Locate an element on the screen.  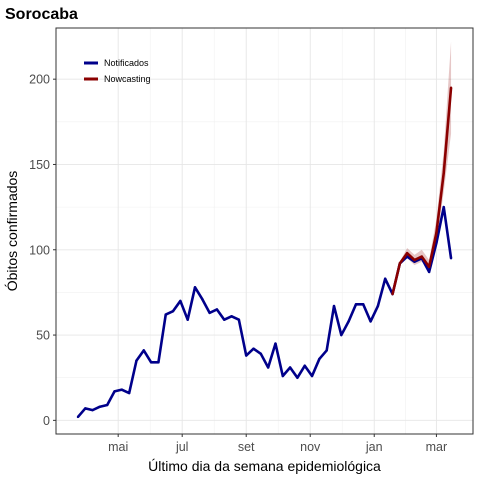
x-tick-label: nov is located at coordinates (310, 447).